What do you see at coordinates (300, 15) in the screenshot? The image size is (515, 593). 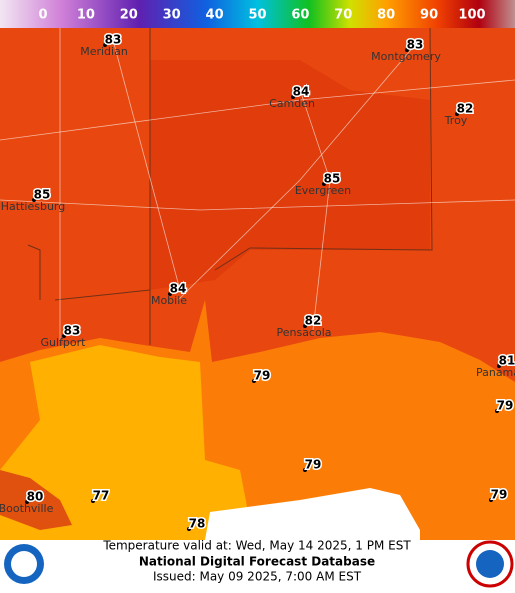 I see `legend-tick: 60` at bounding box center [300, 15].